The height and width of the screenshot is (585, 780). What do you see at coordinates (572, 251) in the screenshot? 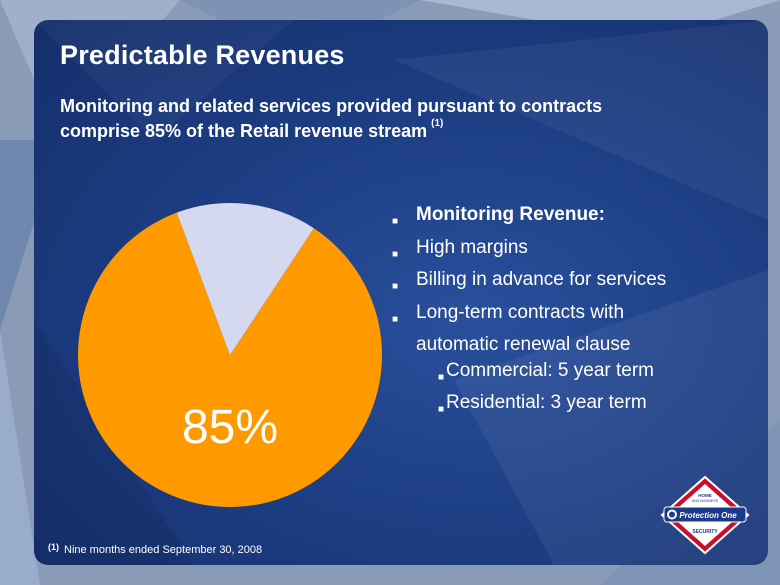
I see `bullet-item: ■ High margins` at bounding box center [572, 251].